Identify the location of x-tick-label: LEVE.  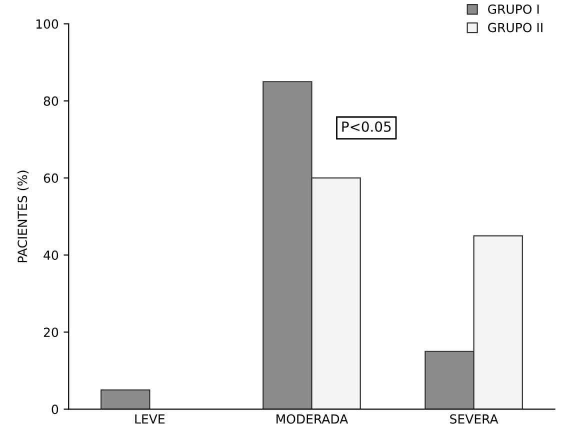
(150, 419).